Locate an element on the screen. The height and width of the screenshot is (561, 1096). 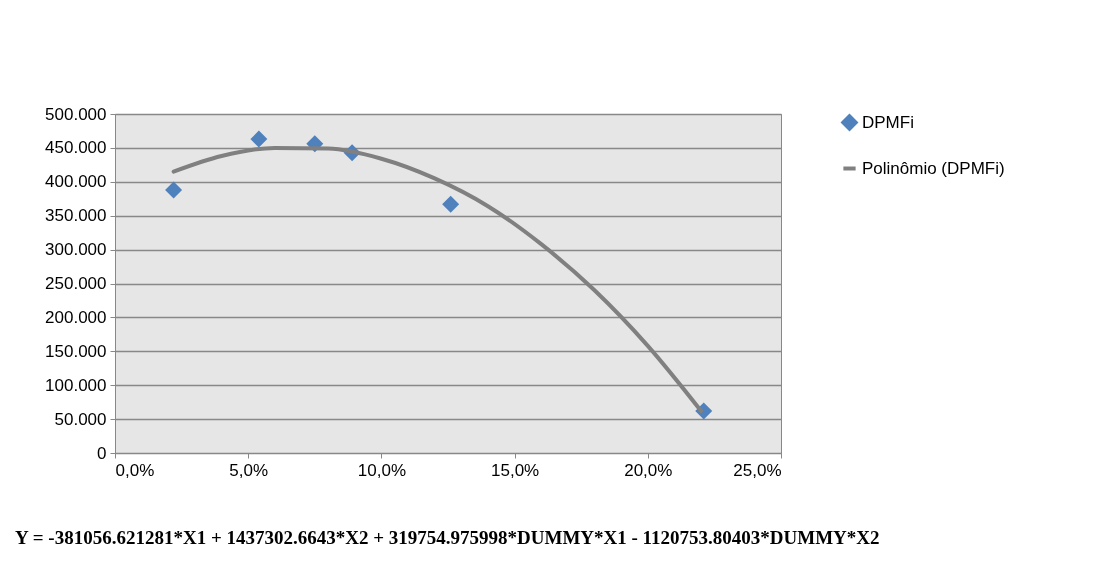
x-tick-label: 5,0% is located at coordinates (249, 470).